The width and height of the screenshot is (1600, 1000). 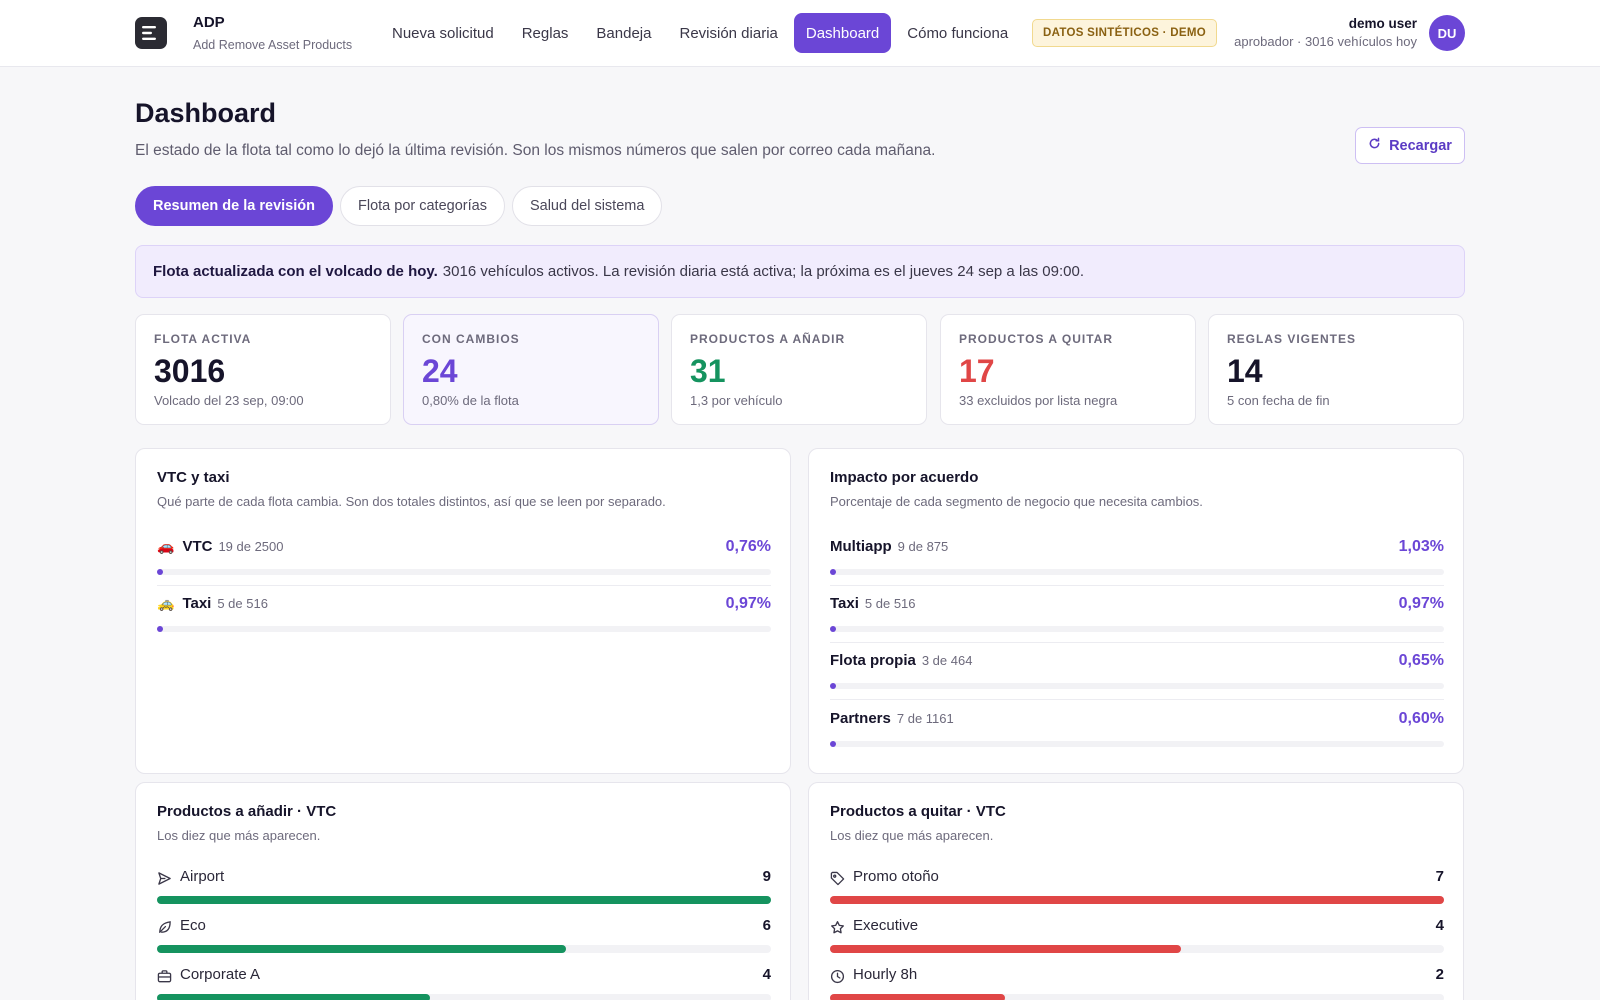 I want to click on stat-label: REGLAS VIGENTES, so click(x=1292, y=339).